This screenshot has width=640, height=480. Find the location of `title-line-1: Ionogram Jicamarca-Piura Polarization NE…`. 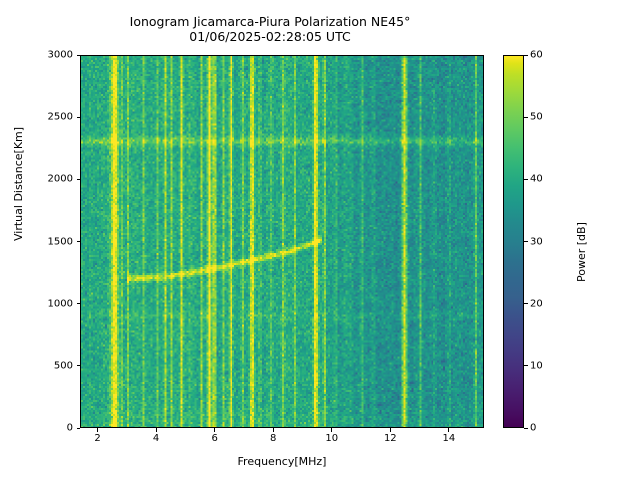

title-line-1: Ionogram Jicamarca-Piura Polarization NE… is located at coordinates (270, 21).